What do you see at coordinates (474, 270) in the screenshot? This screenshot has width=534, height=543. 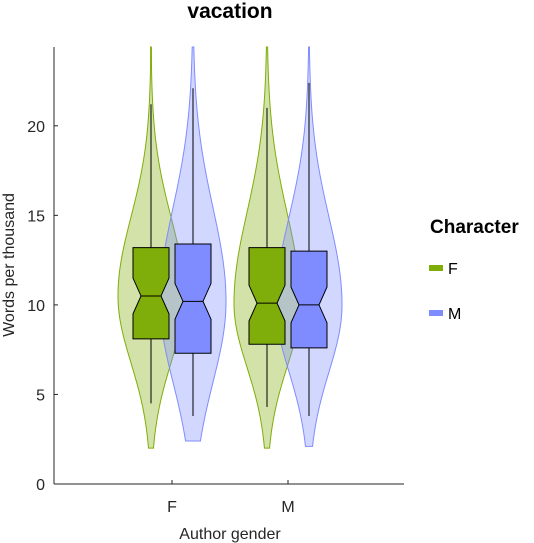 I see `legend: Character FM` at bounding box center [474, 270].